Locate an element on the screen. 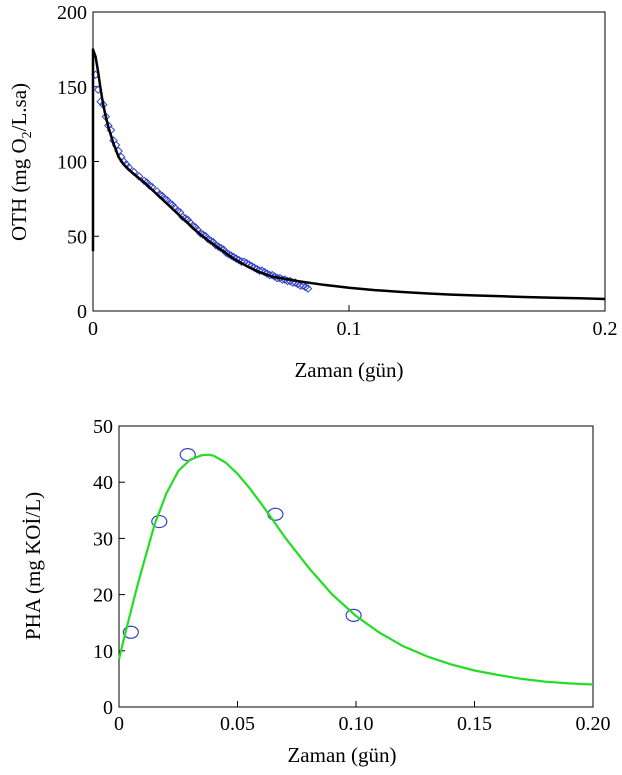  oth-y-tick-label: 0 is located at coordinates (82, 312).